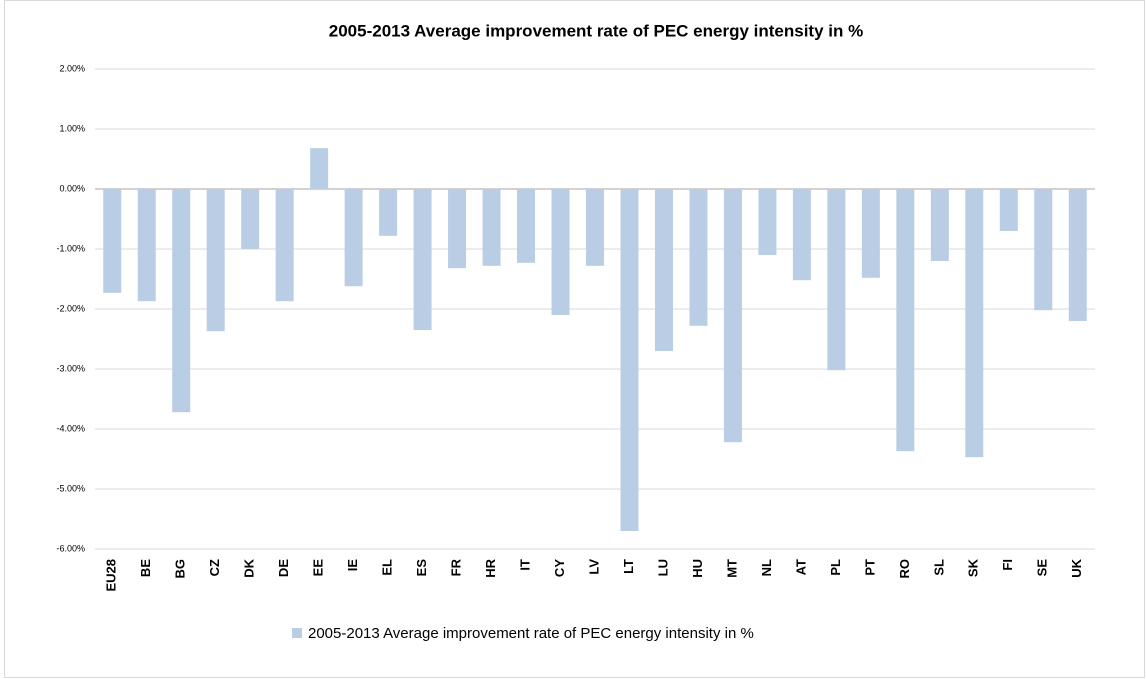 This screenshot has height=679, width=1146. I want to click on x-tick-label: PT, so click(869, 567).